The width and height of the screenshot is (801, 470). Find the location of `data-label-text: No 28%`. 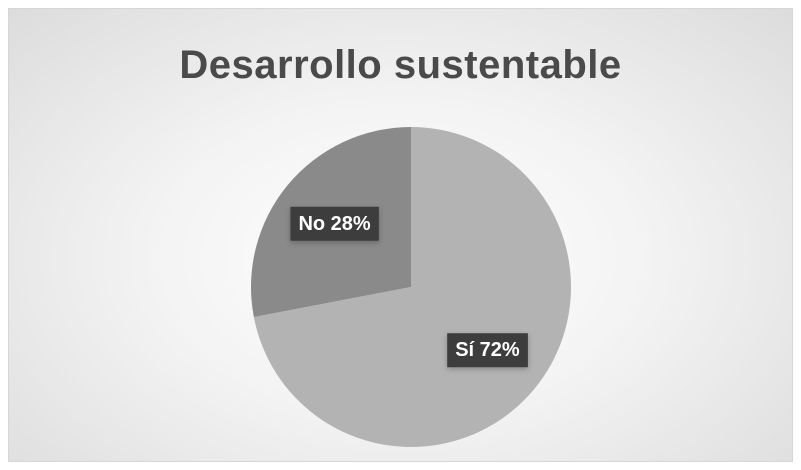

data-label-text: No 28% is located at coordinates (334, 224).